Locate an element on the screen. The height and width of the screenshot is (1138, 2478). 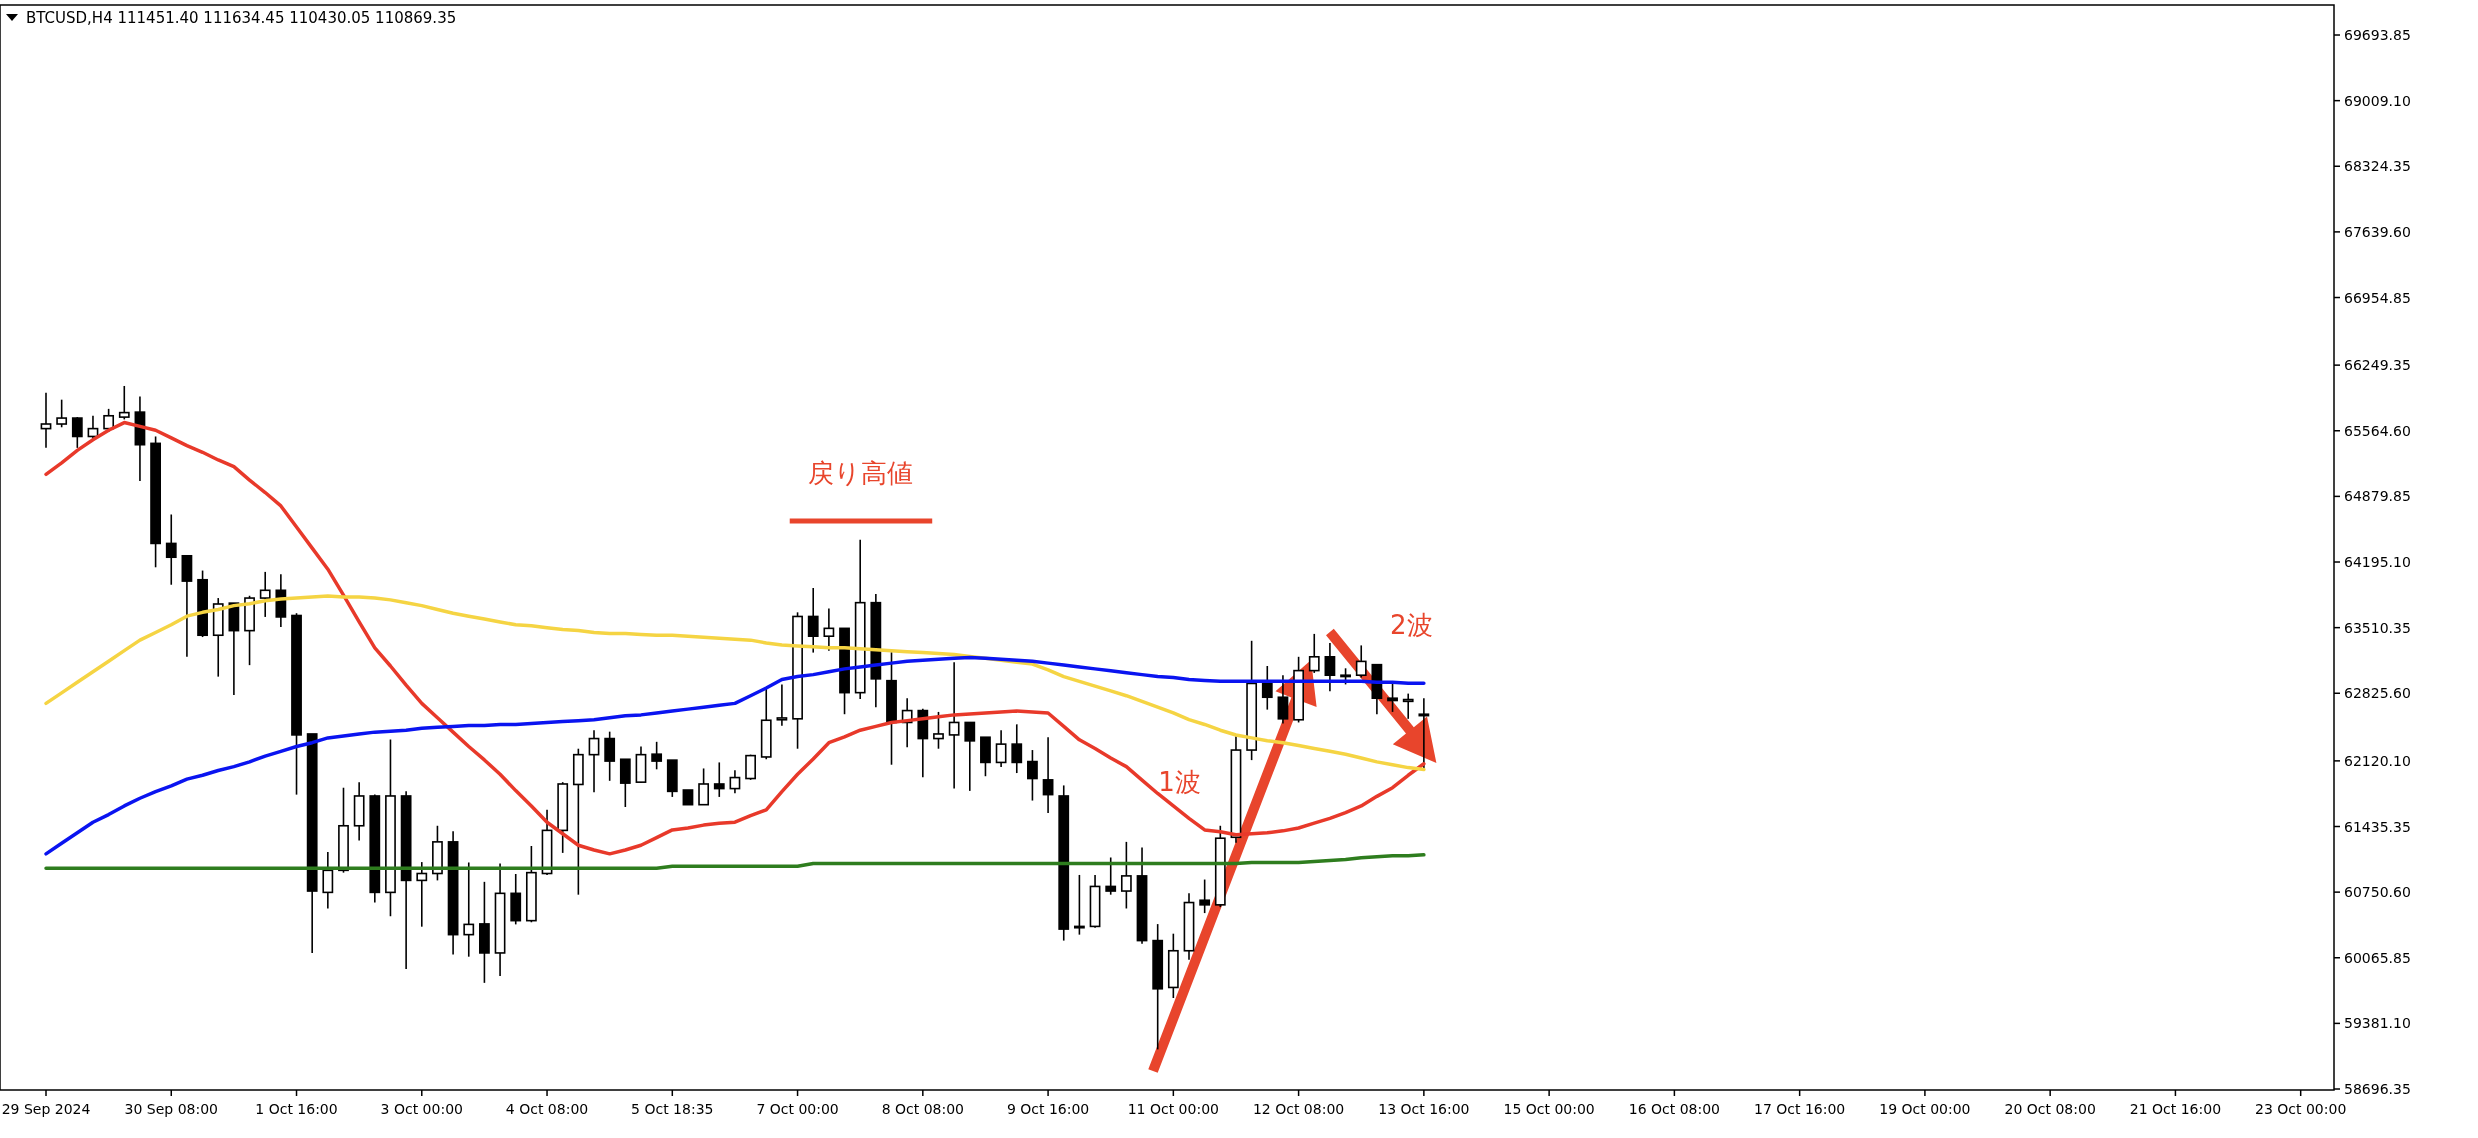
x-tick-label: 29 Sep 2024 is located at coordinates (46, 1109).